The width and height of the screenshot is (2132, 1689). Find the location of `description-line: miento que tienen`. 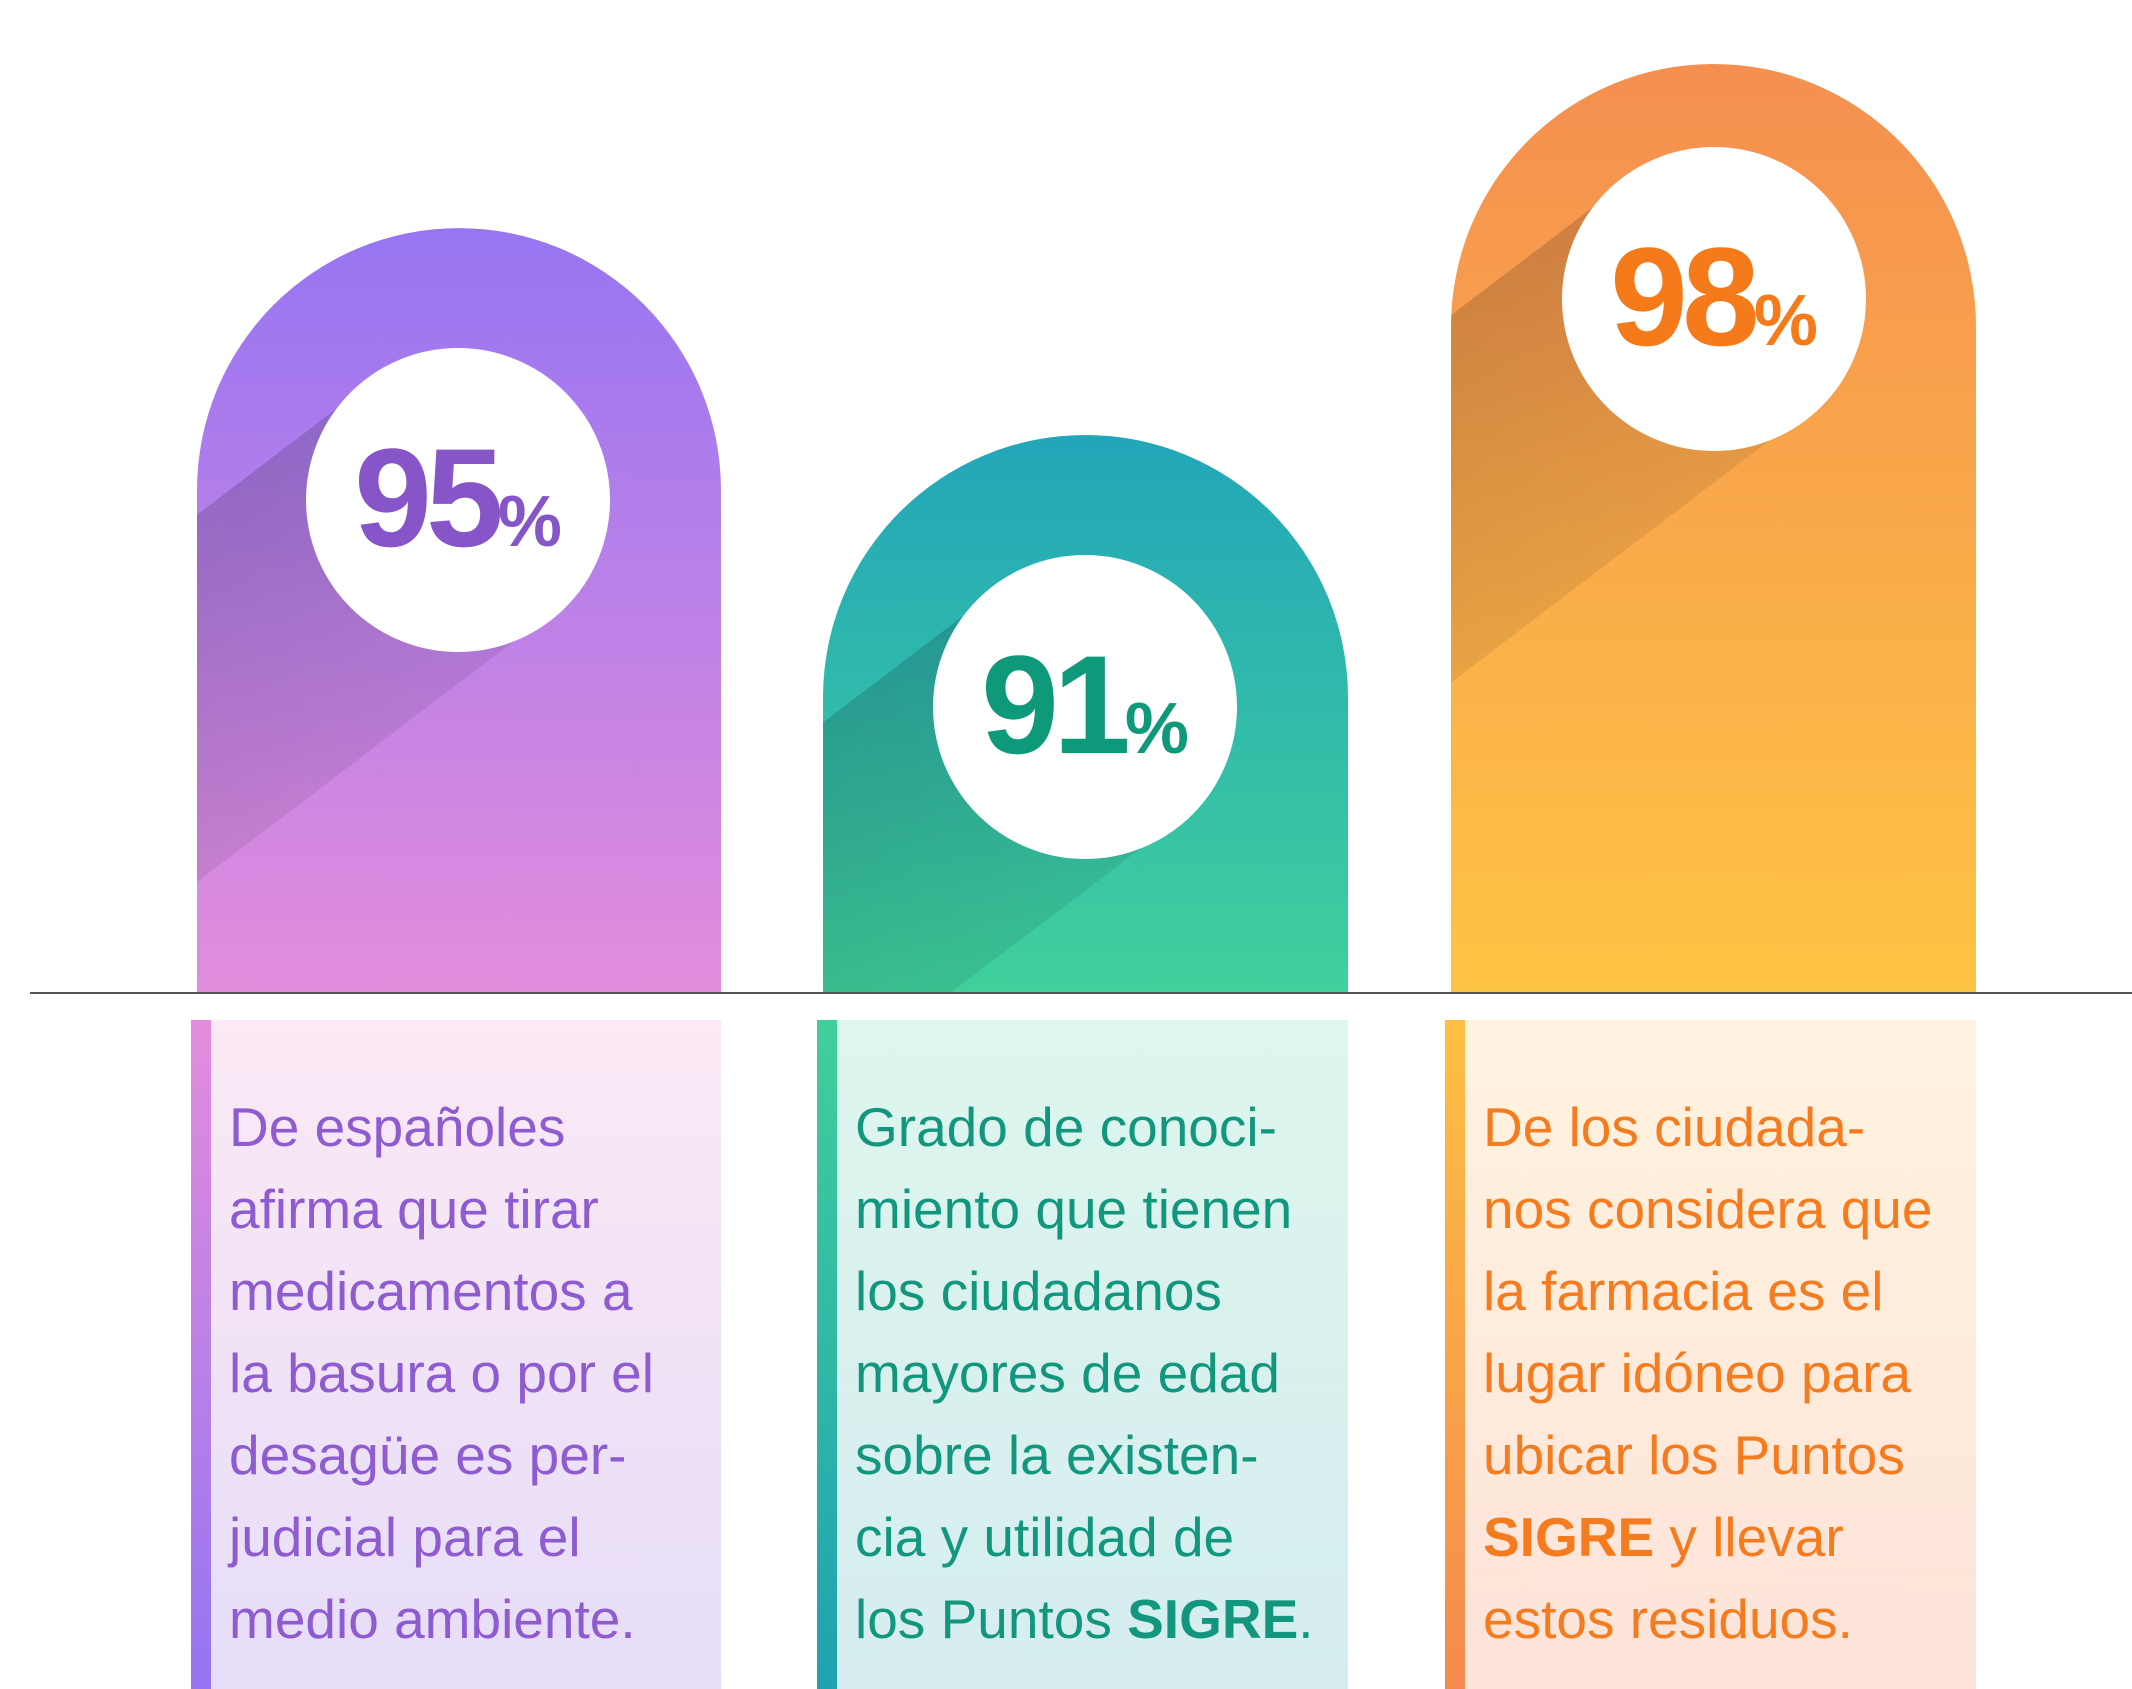

description-line: miento que tienen is located at coordinates (1073, 1209).